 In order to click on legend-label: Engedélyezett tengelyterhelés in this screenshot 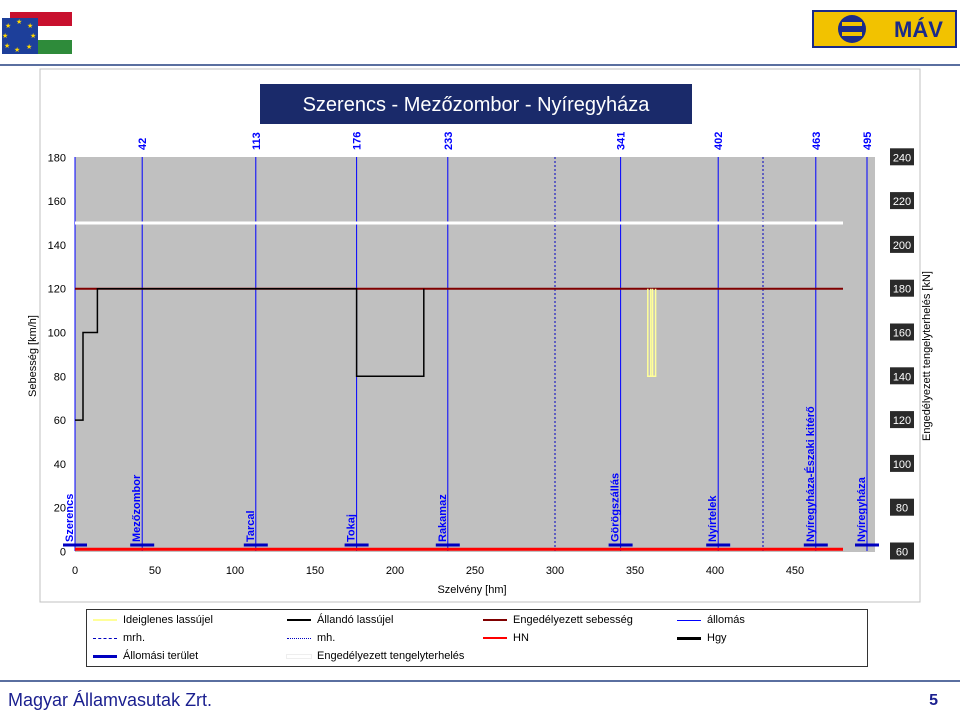, I will do `click(391, 656)`.